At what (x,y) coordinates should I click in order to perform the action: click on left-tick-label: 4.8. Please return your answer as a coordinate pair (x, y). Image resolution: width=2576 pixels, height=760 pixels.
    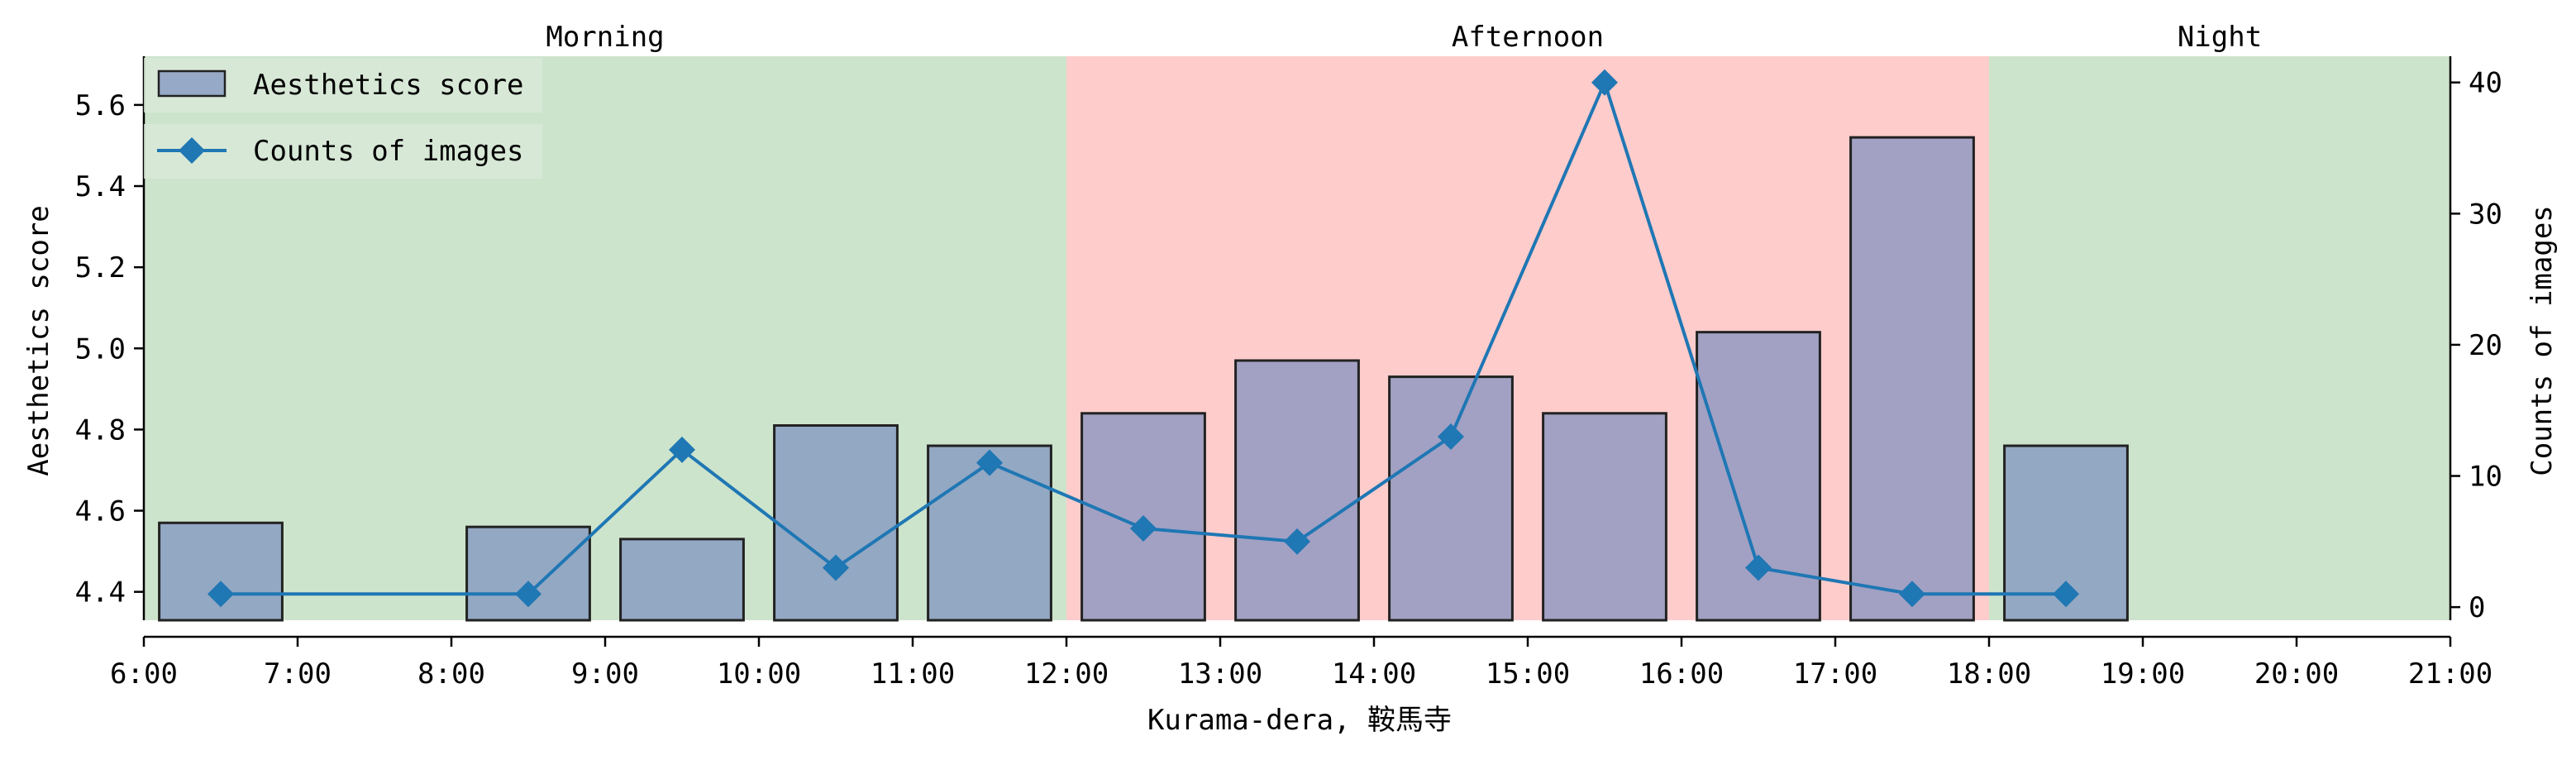
    Looking at the image, I should click on (100, 430).